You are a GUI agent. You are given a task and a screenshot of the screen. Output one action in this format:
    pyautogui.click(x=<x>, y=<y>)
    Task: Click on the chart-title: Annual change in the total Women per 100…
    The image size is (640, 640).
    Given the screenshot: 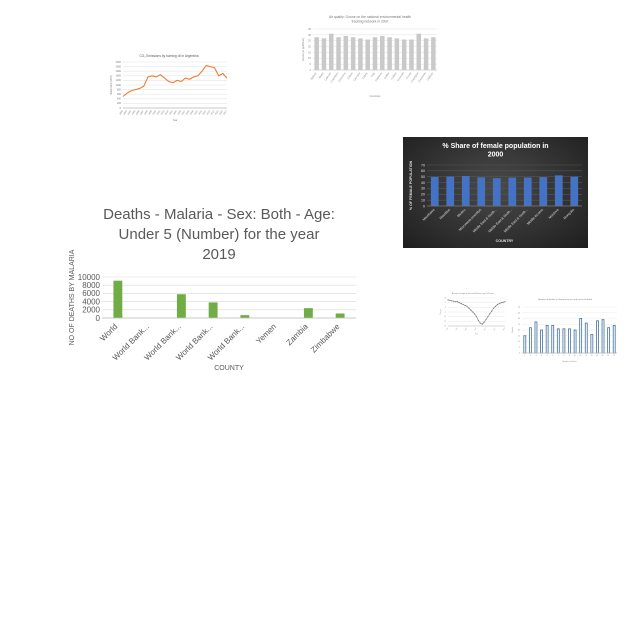 What is the action you would take?
    pyautogui.click(x=473, y=293)
    